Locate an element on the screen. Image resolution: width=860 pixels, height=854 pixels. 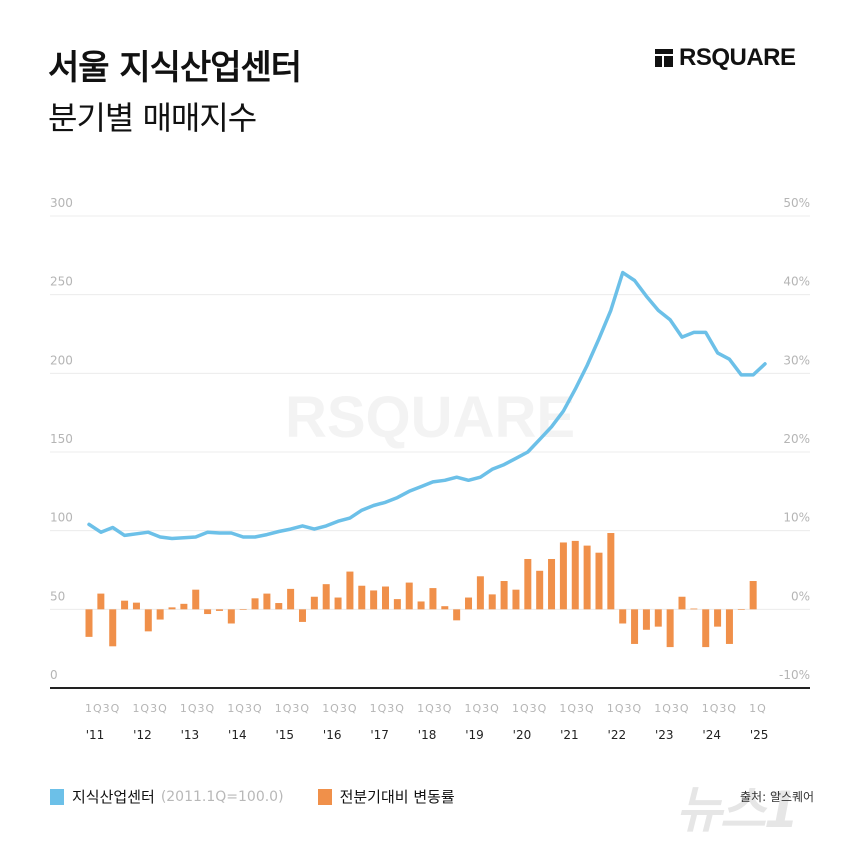
legend: 지식산업센터 (2011.1Q=100.0) 전분기대비 변동률 is located at coordinates (252, 796).